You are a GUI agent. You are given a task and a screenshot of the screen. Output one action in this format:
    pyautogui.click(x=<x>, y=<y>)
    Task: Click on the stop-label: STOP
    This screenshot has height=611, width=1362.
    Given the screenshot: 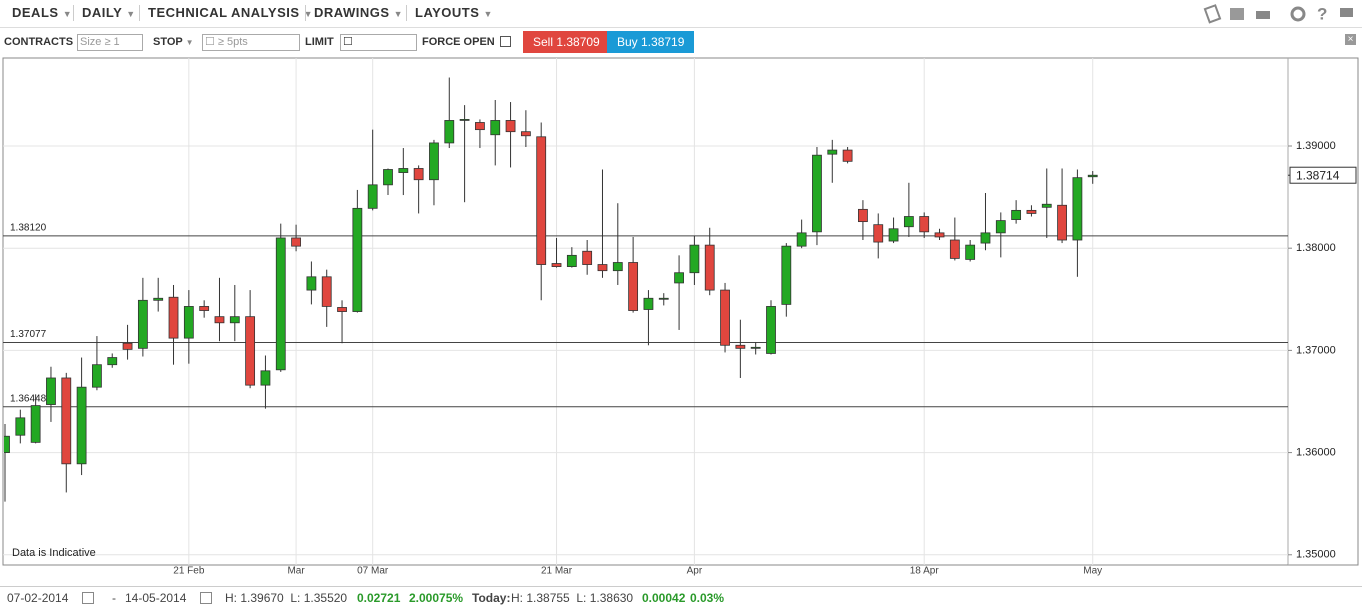 What is the action you would take?
    pyautogui.click(x=168, y=42)
    